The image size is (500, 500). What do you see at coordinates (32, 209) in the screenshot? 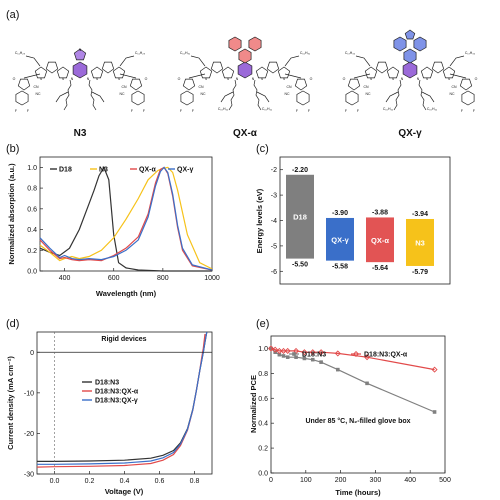
I see `y-tick-label: 0.6` at bounding box center [32, 209].